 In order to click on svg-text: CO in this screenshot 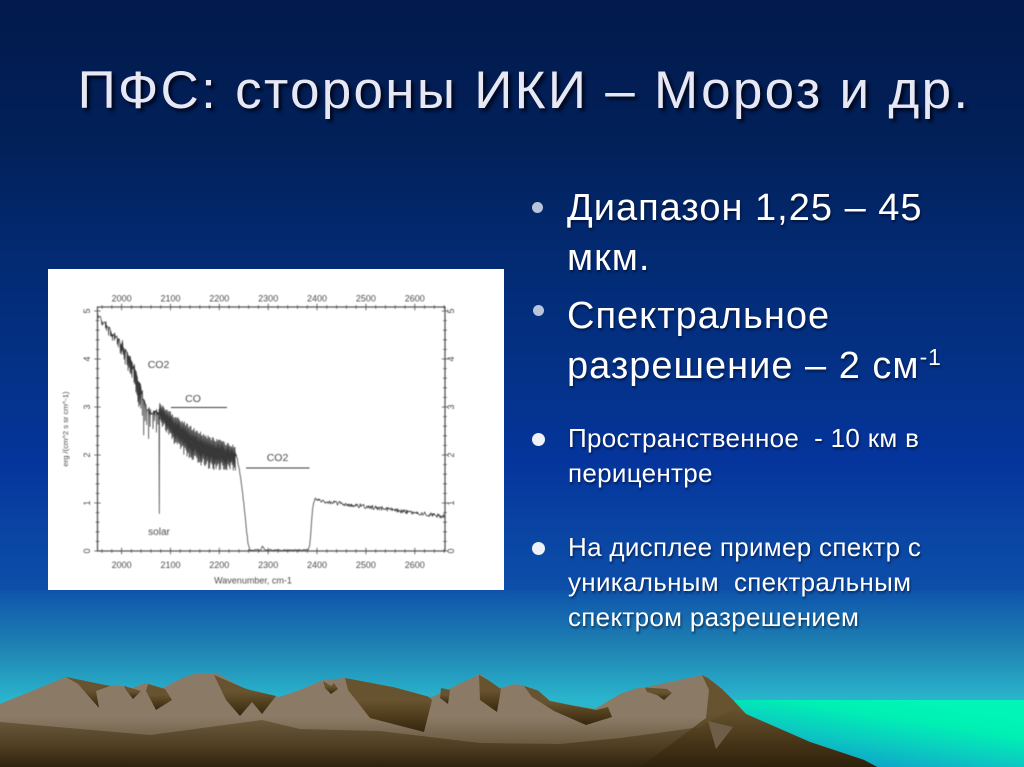, I will do `click(193, 399)`.